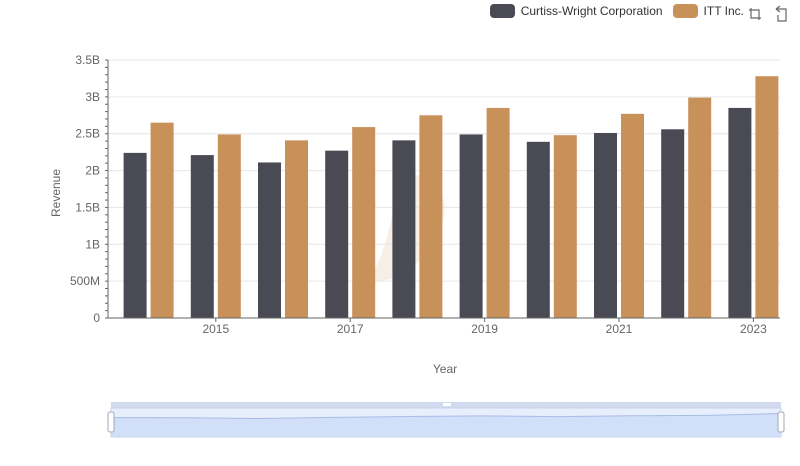  I want to click on bar-curtiss-wright-2019, so click(471, 226).